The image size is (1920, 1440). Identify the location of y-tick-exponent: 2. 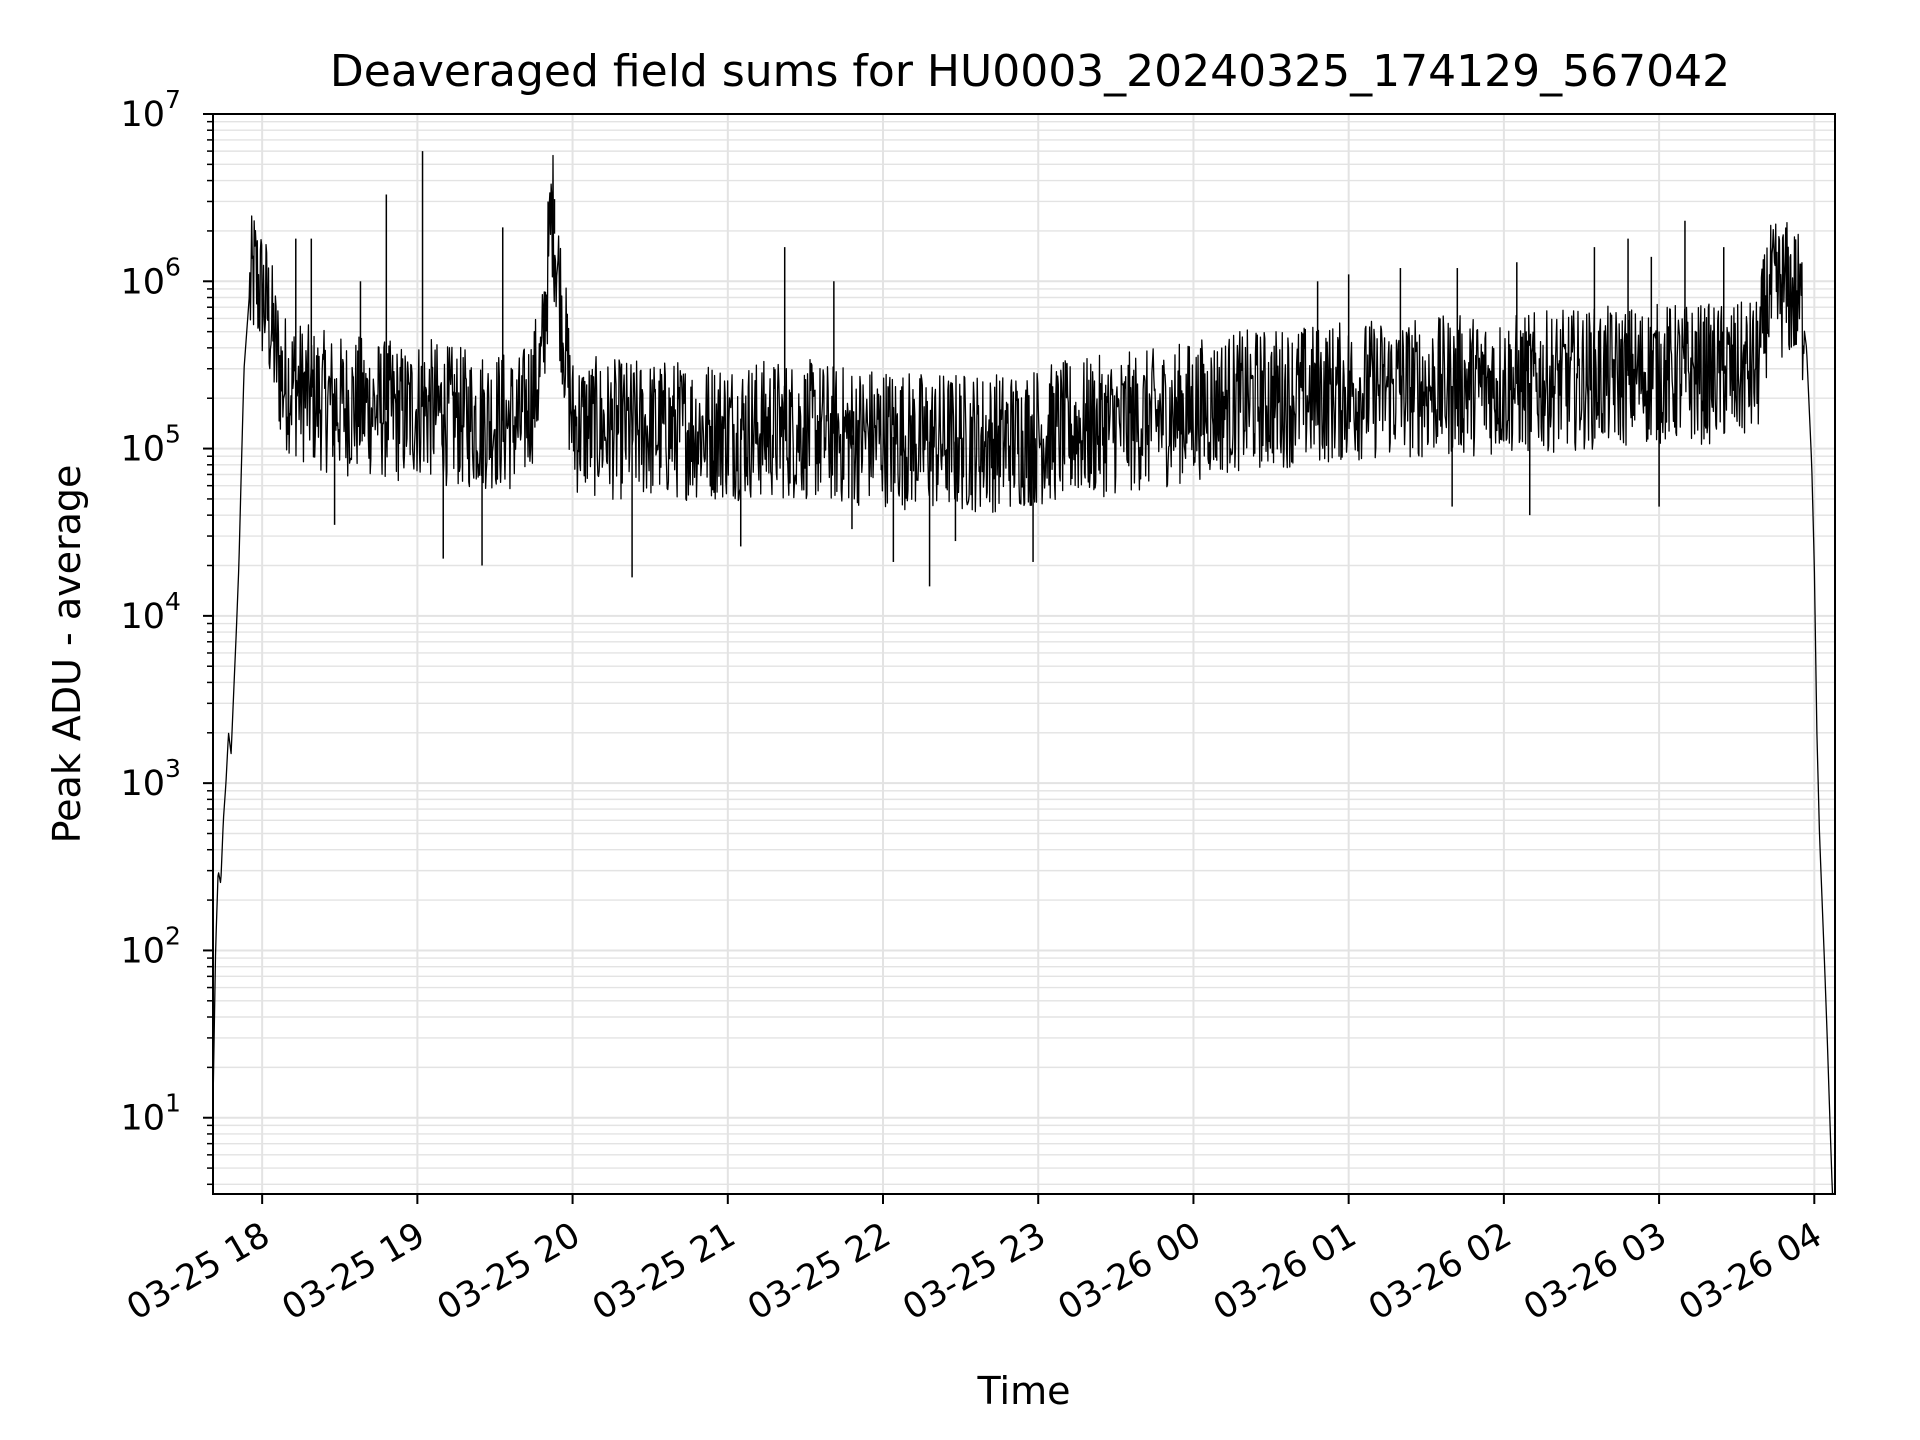
(173, 935).